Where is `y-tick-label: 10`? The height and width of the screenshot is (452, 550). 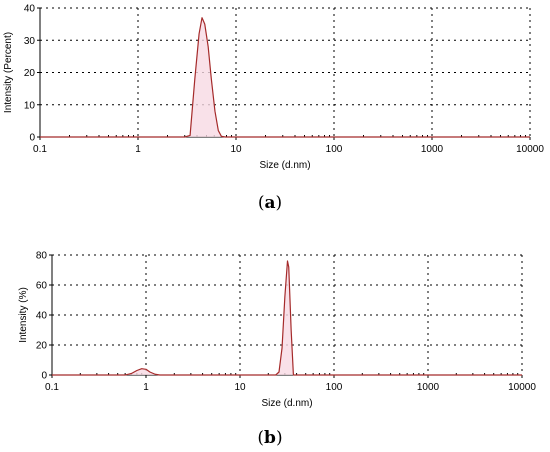
y-tick-label: 10 is located at coordinates (30, 105).